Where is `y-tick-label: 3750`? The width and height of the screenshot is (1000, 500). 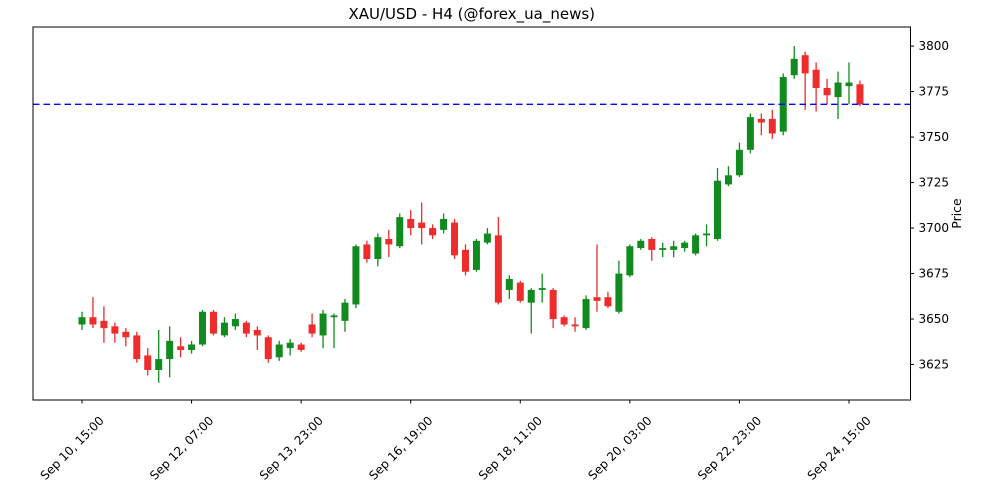 y-tick-label: 3750 is located at coordinates (934, 137).